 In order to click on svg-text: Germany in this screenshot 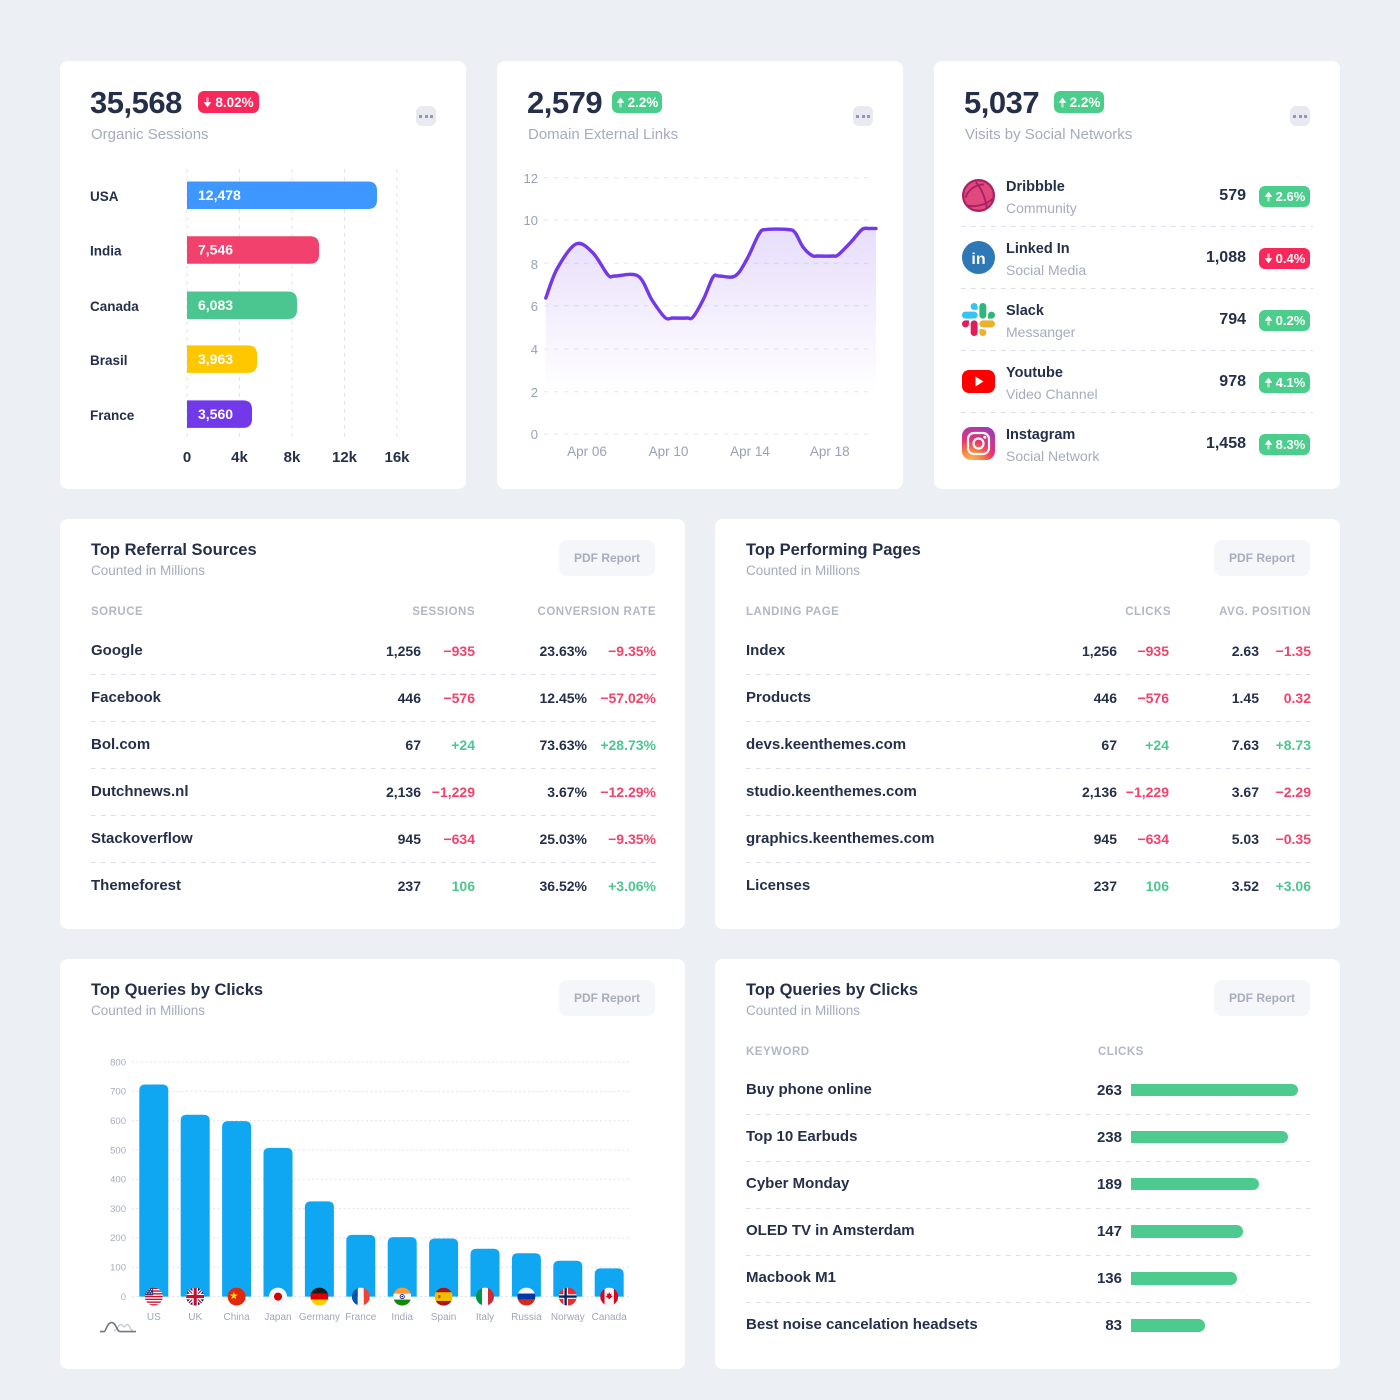, I will do `click(319, 1317)`.